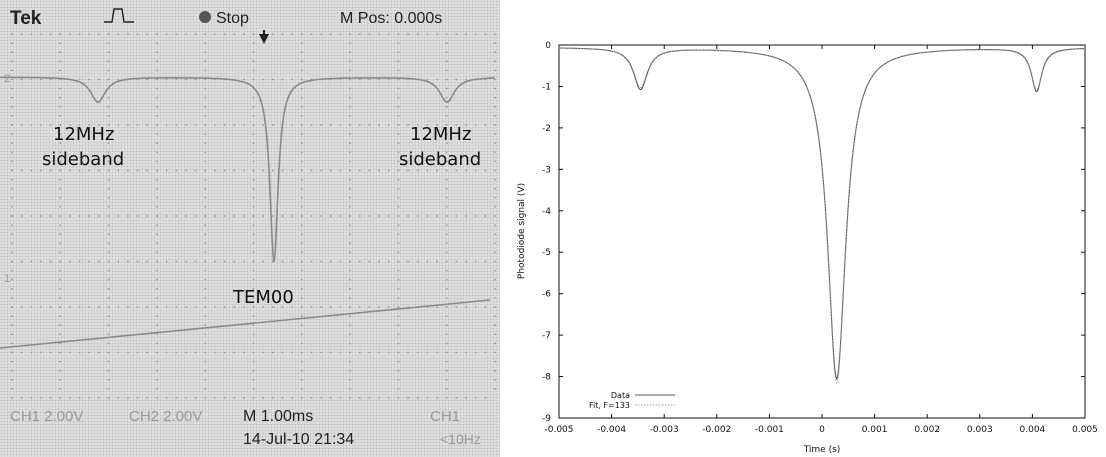 This screenshot has width=1106, height=457. Describe the element at coordinates (716, 430) in the screenshot. I see `x-tick-label: -0.002` at that location.